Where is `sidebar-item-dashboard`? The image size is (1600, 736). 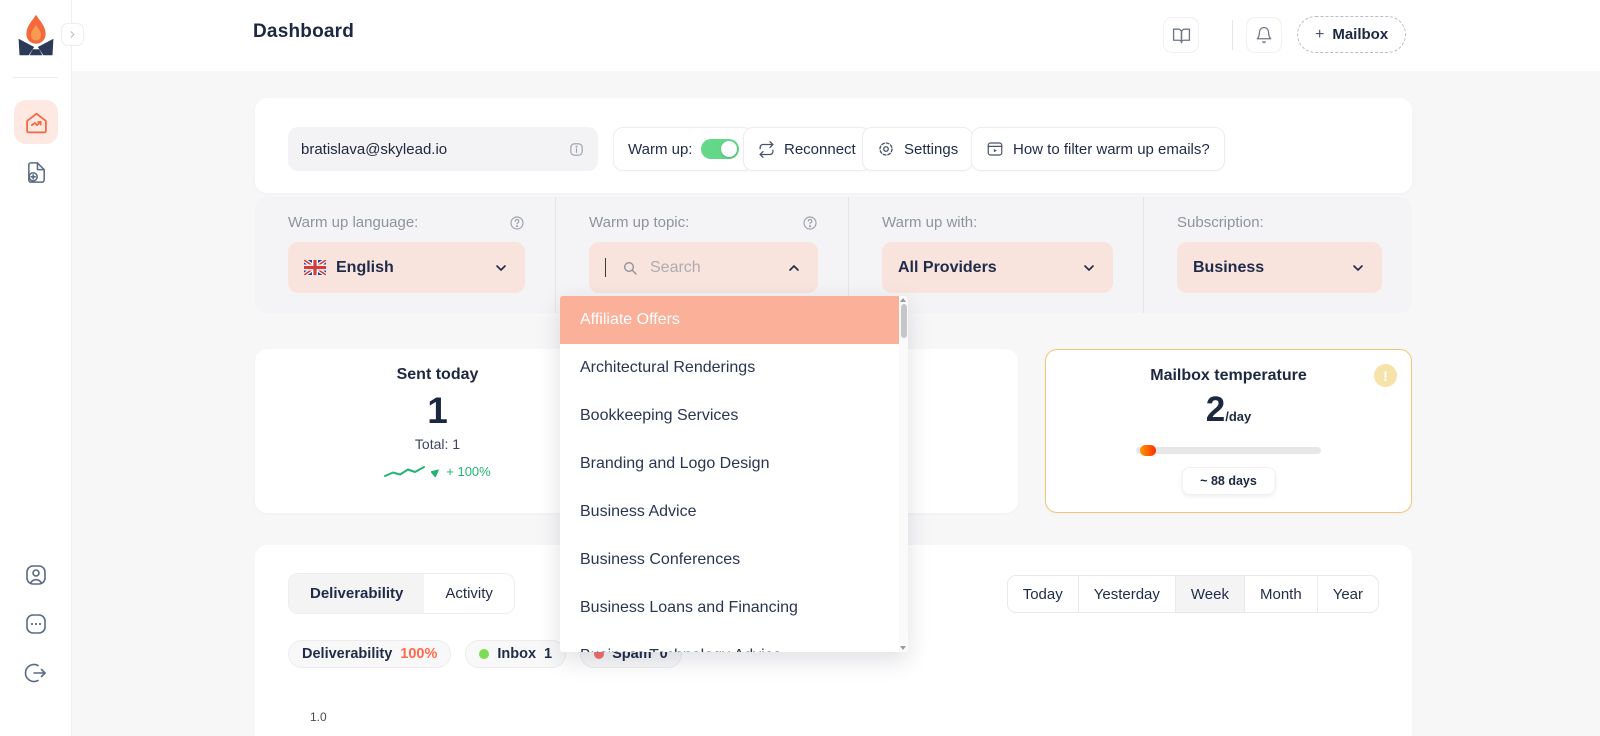 sidebar-item-dashboard is located at coordinates (36, 122).